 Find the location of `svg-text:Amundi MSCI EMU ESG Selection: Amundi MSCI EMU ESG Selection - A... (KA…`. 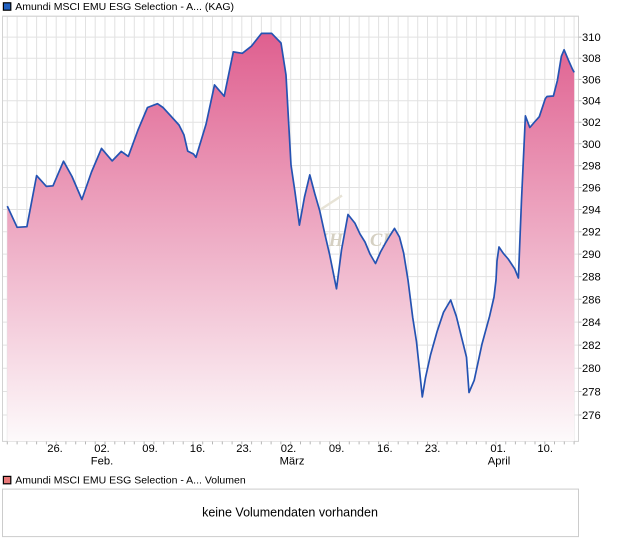

svg-text:Amundi MSCI EMU ESG Selection: Amundi MSCI EMU ESG Selection - A... (KA… is located at coordinates (124, 7).